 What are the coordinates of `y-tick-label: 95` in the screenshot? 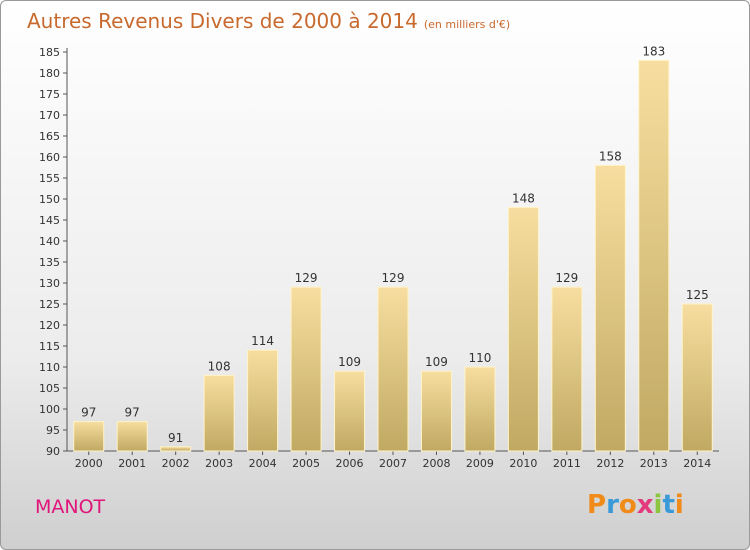 It's located at (53, 430).